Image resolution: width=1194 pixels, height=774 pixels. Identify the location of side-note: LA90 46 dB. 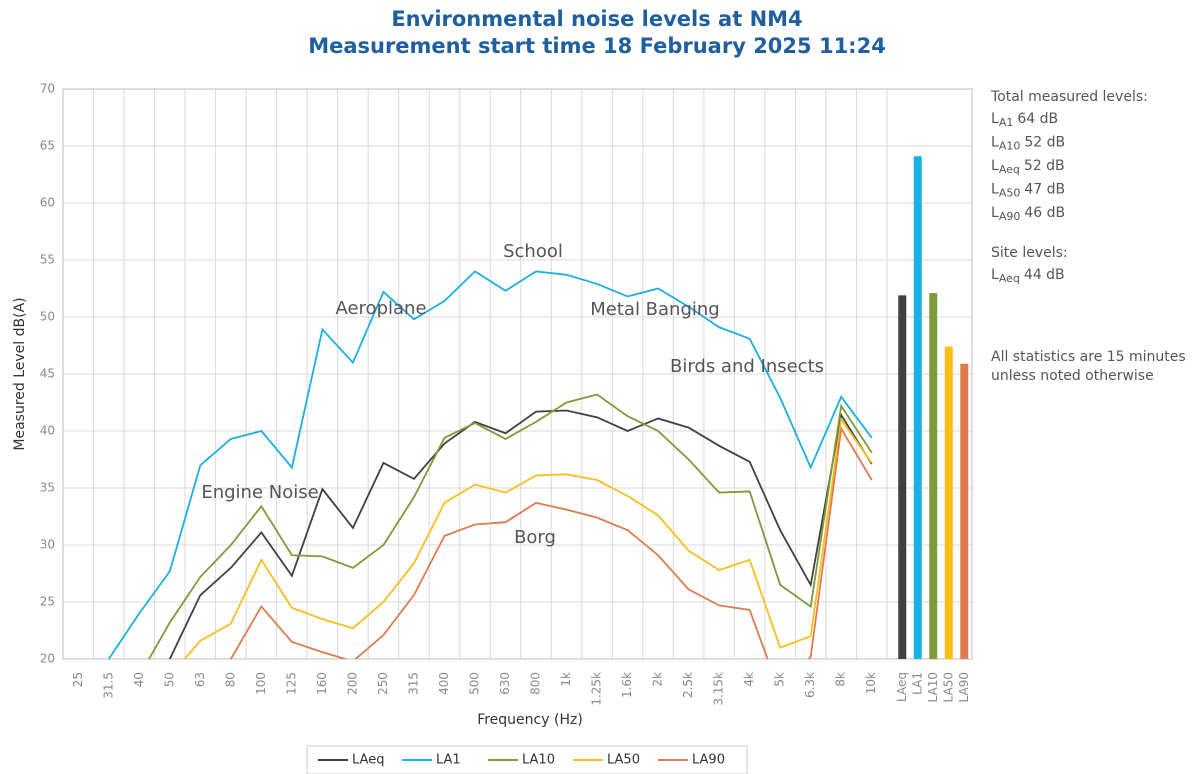
(1028, 214).